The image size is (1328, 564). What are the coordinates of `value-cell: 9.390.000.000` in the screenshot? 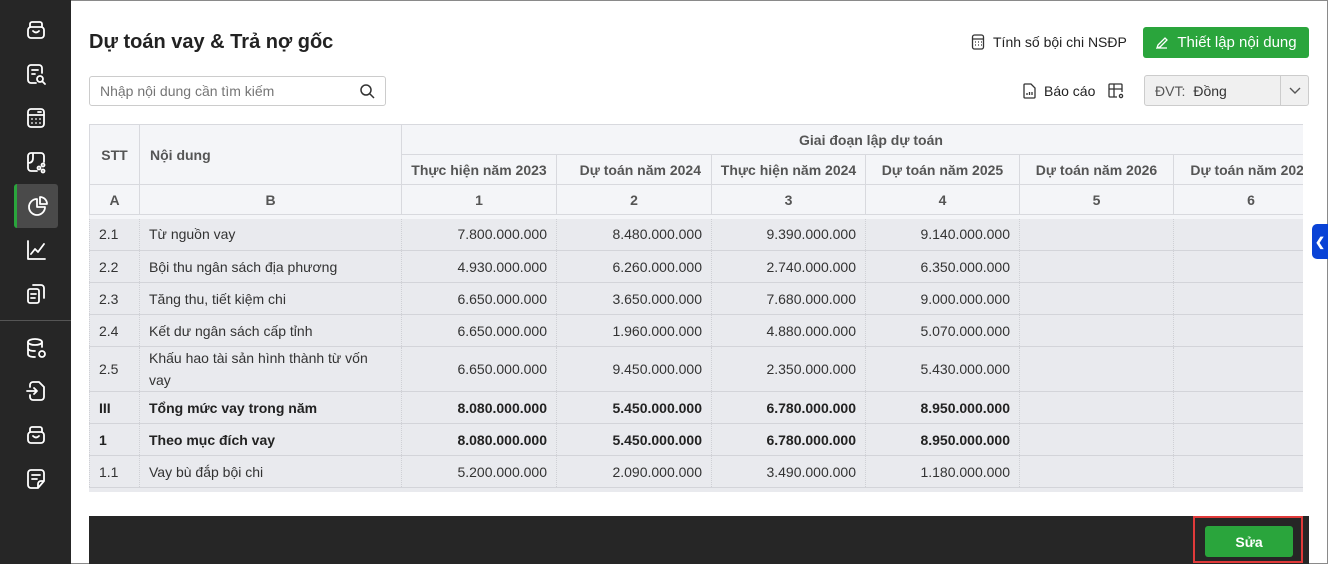 It's located at (788, 234).